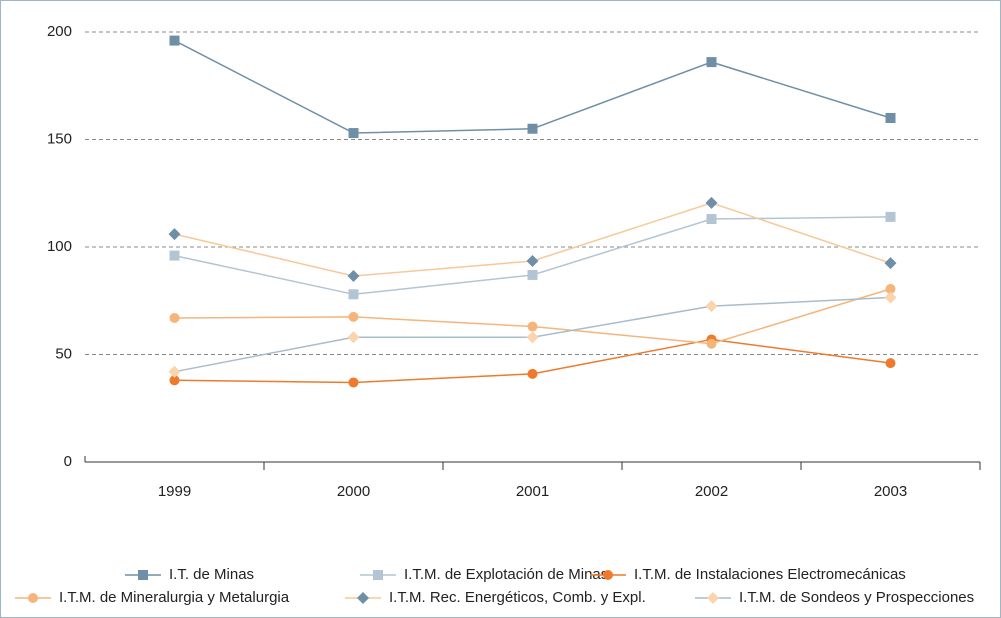 The image size is (1001, 618). I want to click on legend-label: I.T.M. de Explotación de Minas, so click(506, 574).